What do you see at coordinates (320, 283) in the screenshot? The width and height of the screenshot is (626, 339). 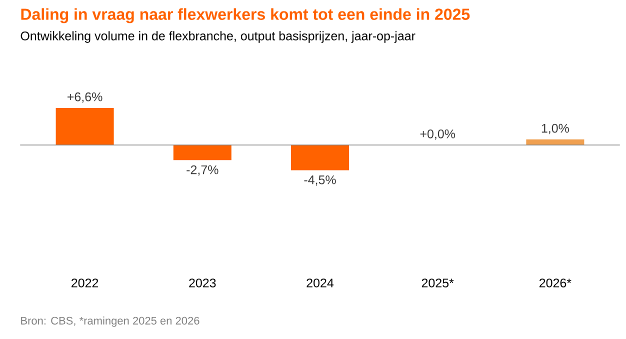 I see `x-tick-label: 2024` at bounding box center [320, 283].